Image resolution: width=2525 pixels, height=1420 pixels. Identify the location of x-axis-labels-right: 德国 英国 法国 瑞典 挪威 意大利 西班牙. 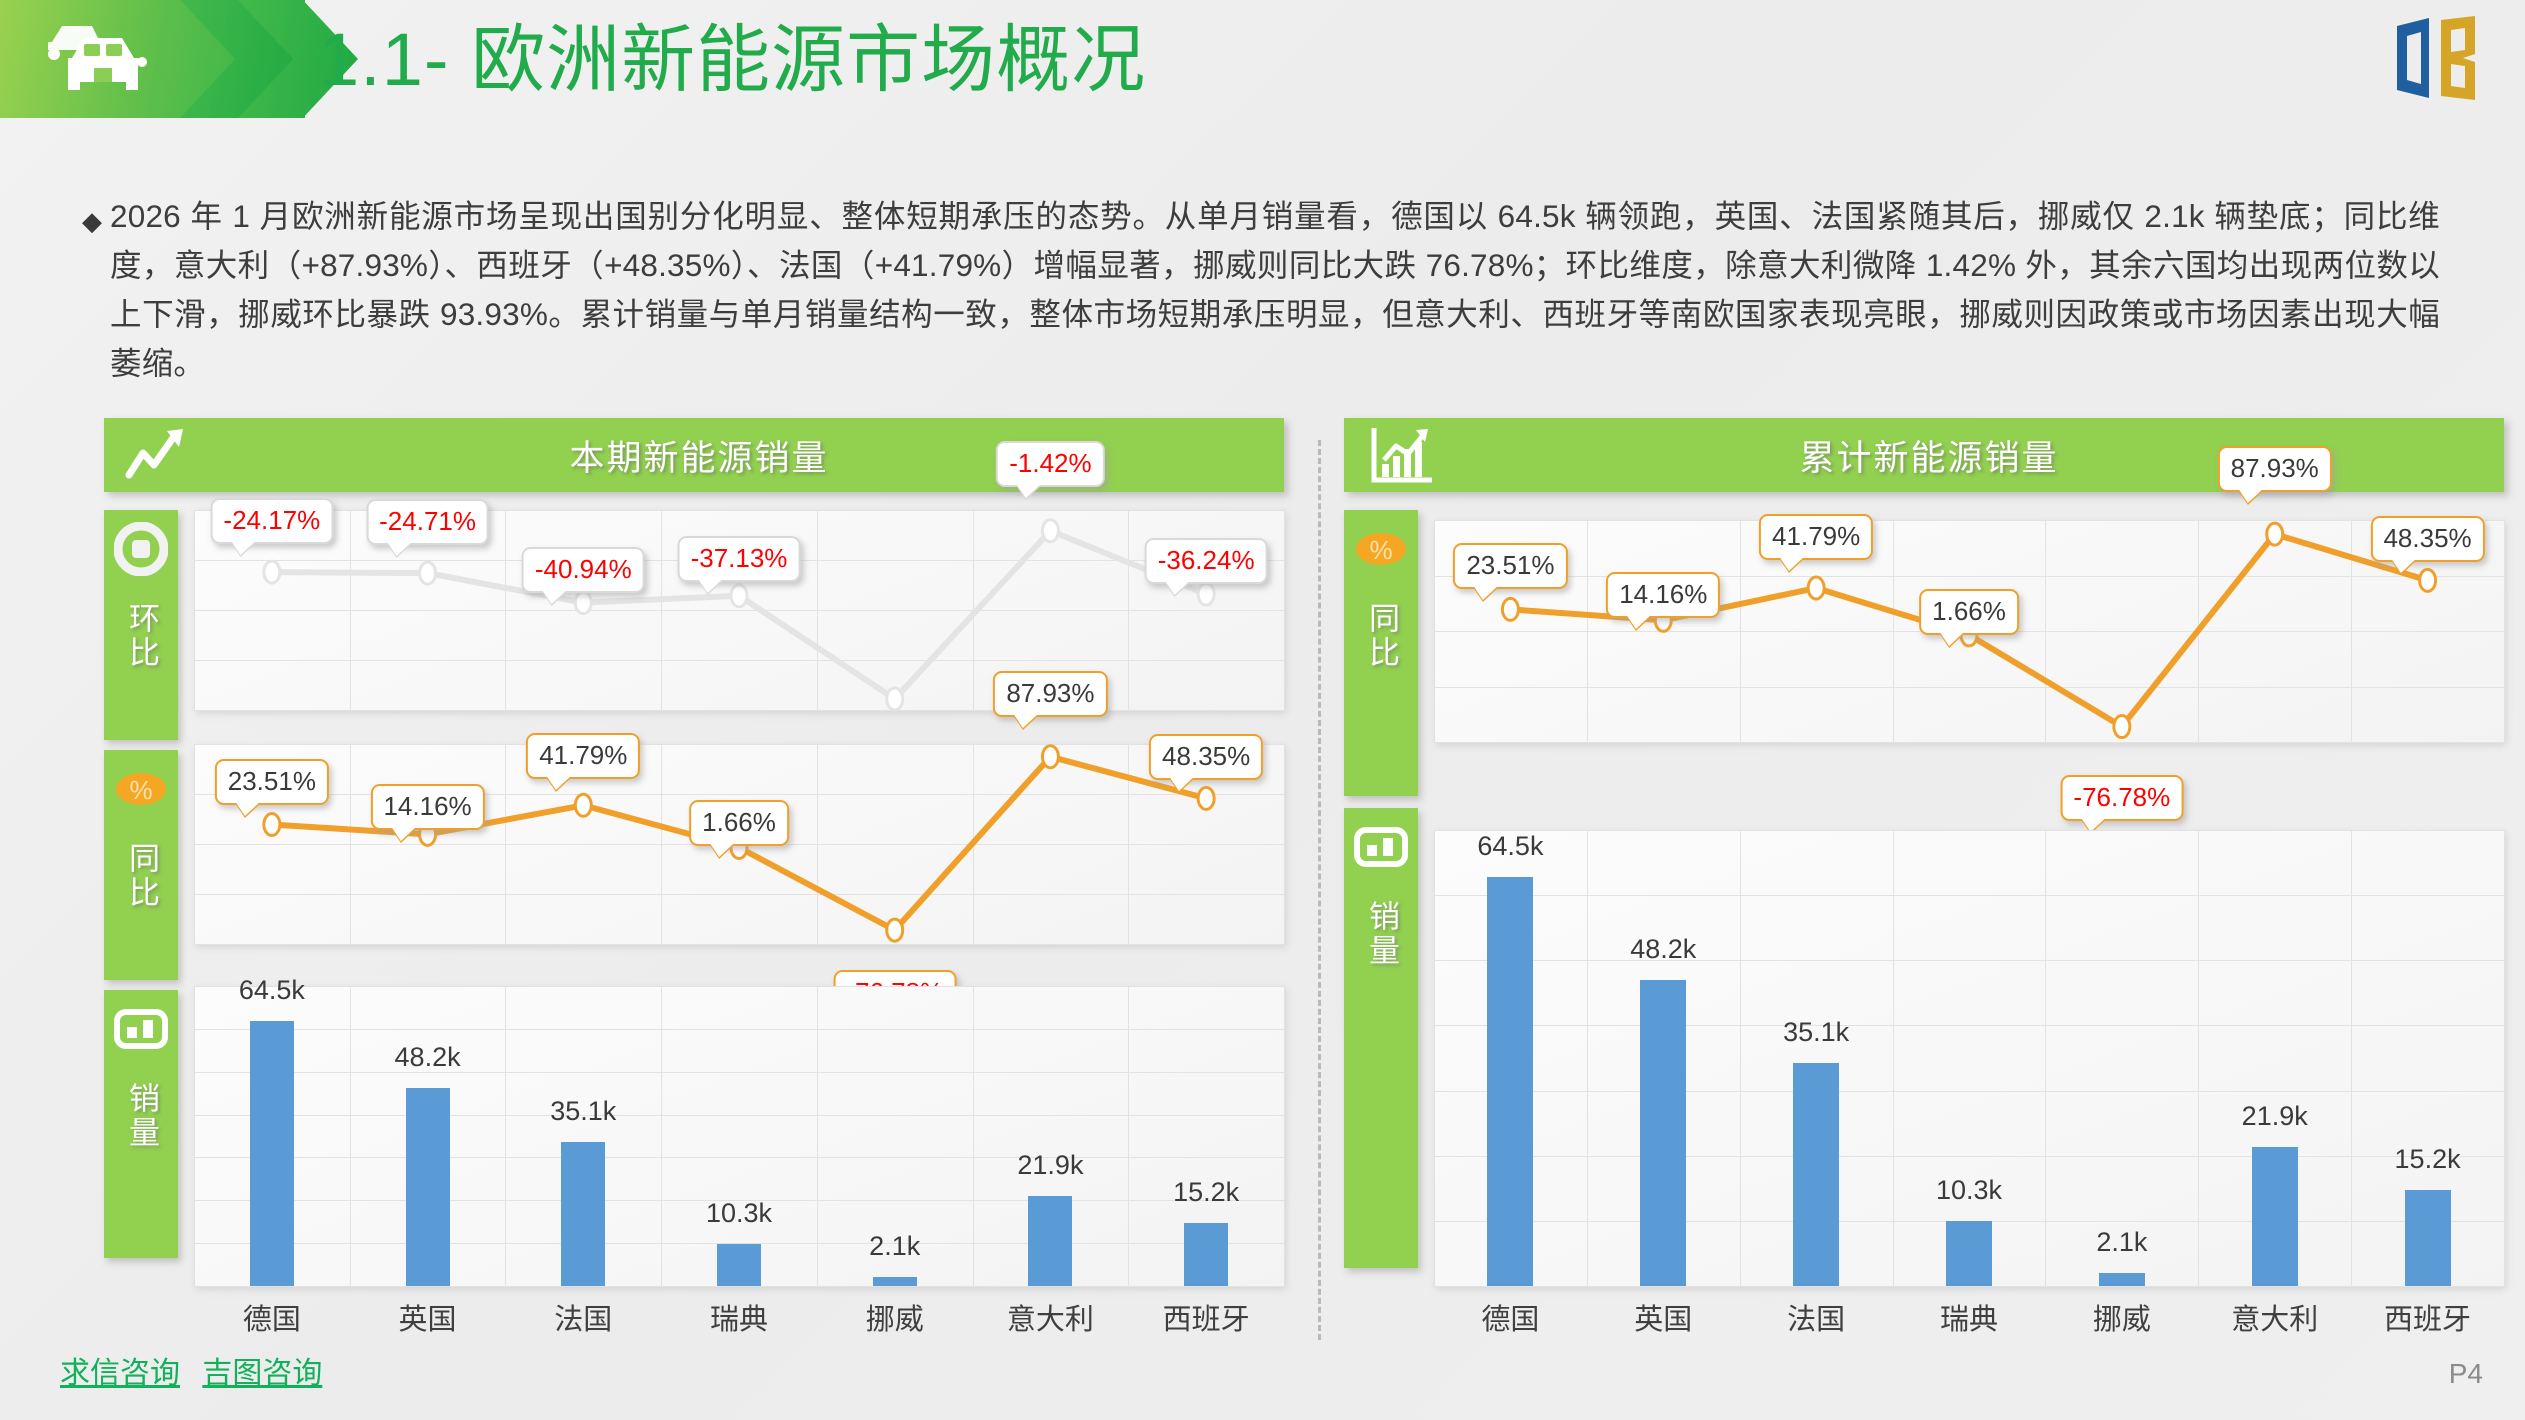
(1969, 1316).